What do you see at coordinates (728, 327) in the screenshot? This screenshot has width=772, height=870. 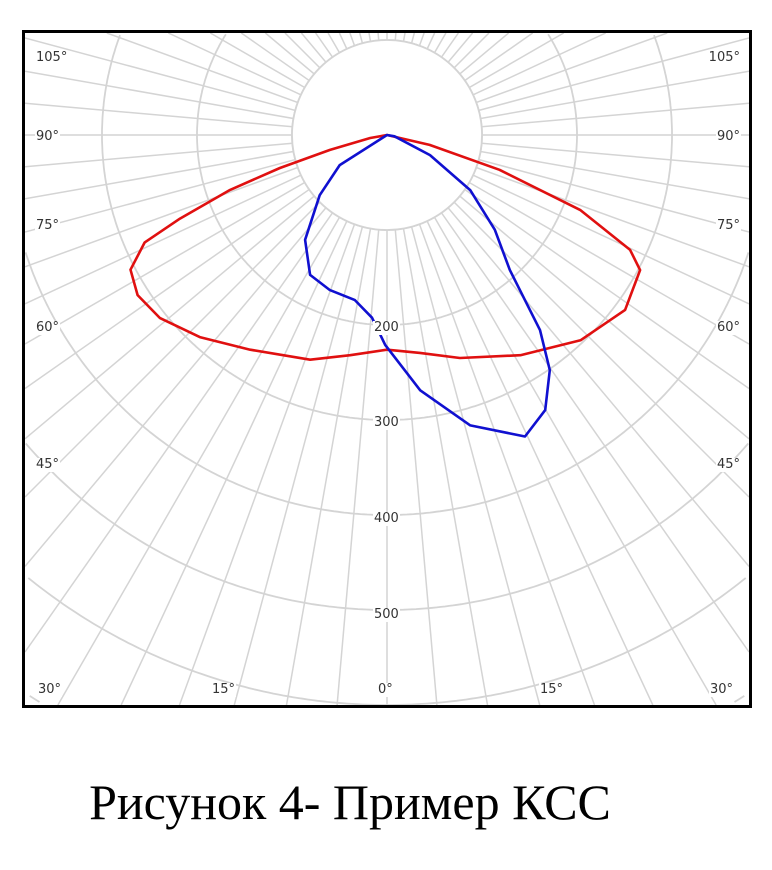 I see `angle-label-right-60: 60°` at bounding box center [728, 327].